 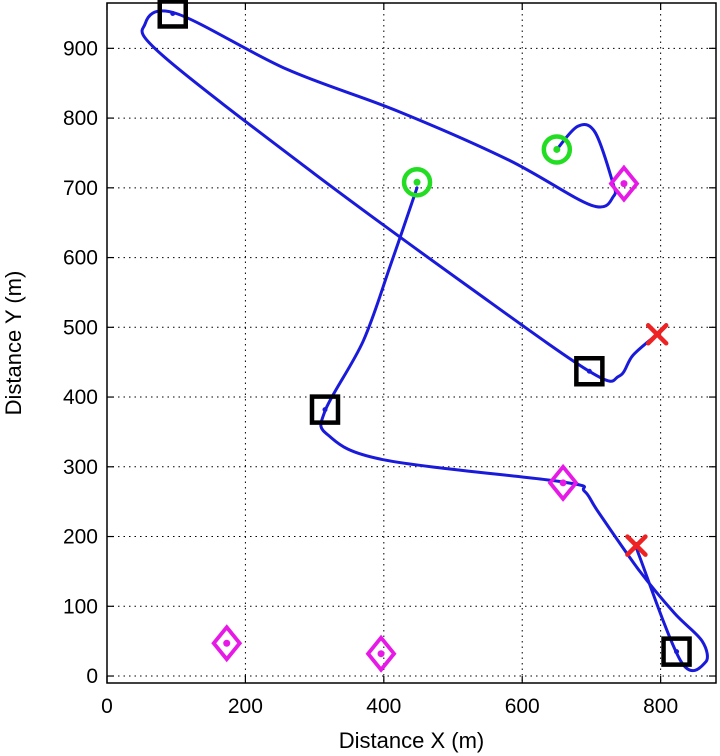 I want to click on y-tick-label: 600, so click(x=80, y=258).